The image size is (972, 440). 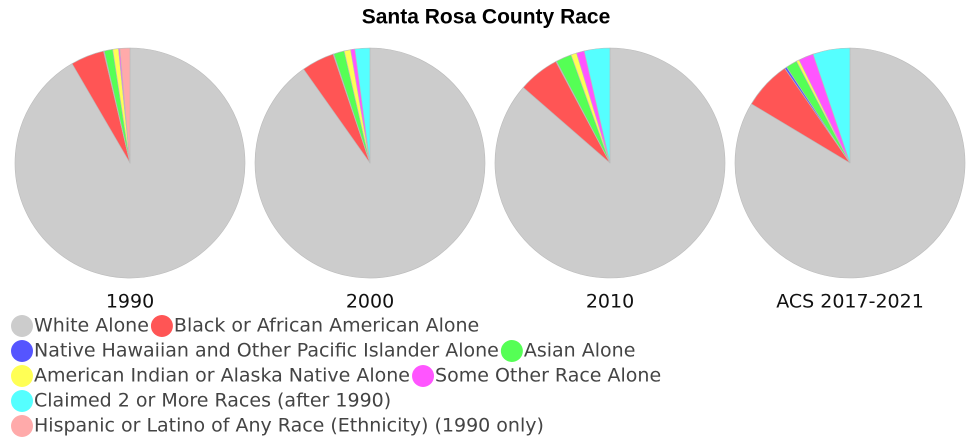 What do you see at coordinates (326, 326) in the screenshot?
I see `legend-label: Black or African American Alone` at bounding box center [326, 326].